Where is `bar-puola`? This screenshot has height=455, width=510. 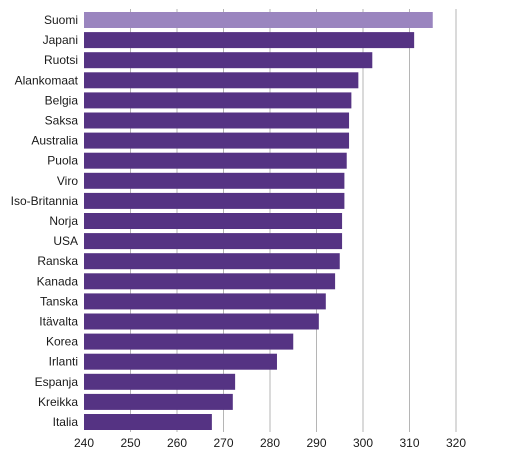
bar-puola is located at coordinates (215, 160).